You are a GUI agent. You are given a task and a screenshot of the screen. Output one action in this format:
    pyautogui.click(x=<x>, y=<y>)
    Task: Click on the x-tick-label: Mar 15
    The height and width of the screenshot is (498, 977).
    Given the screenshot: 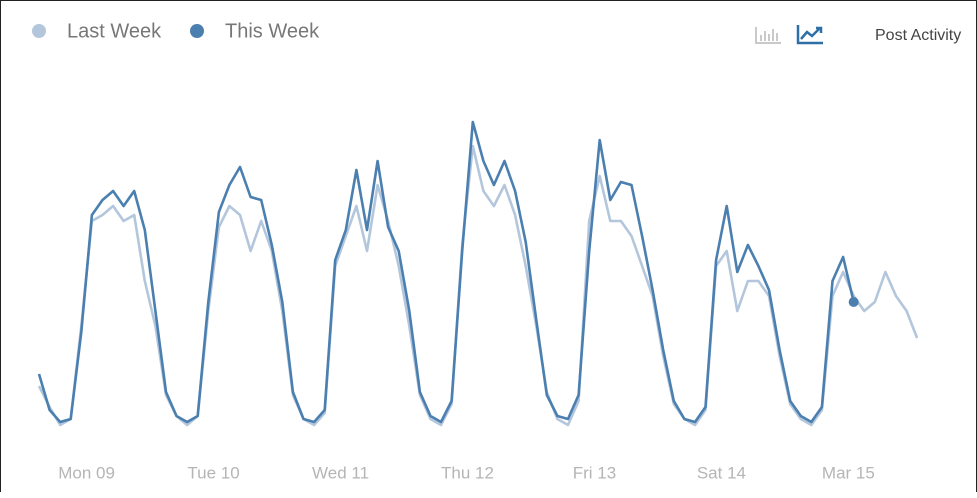 What is the action you would take?
    pyautogui.click(x=848, y=472)
    